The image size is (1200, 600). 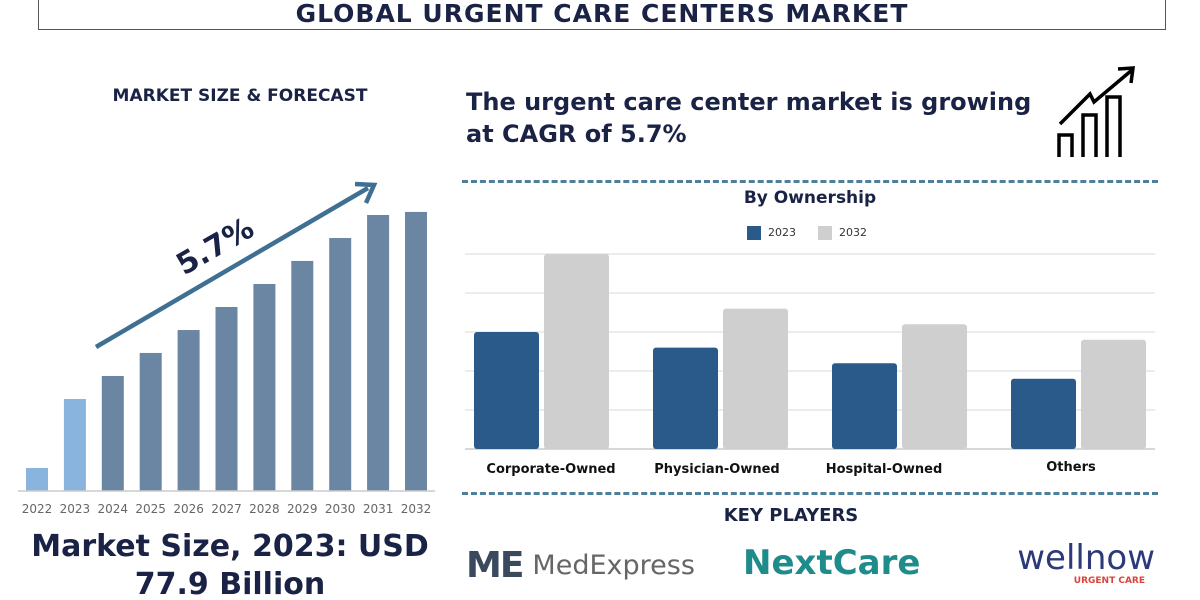 What do you see at coordinates (226, 509) in the screenshot?
I see `year-label: 2027` at bounding box center [226, 509].